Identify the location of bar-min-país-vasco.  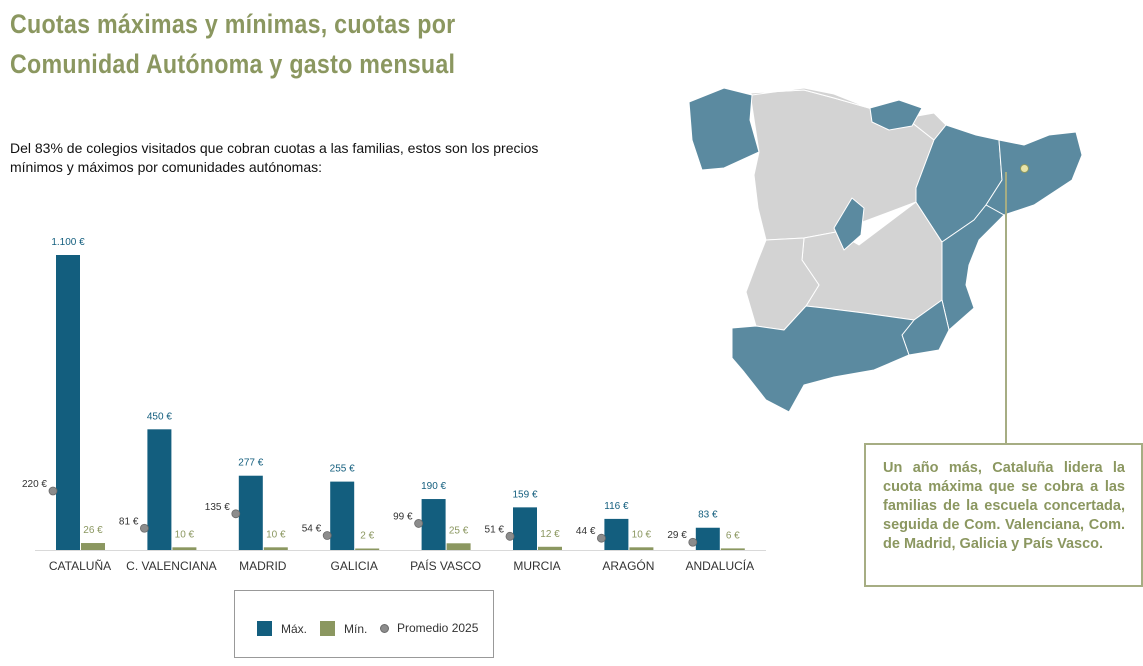
(458, 546).